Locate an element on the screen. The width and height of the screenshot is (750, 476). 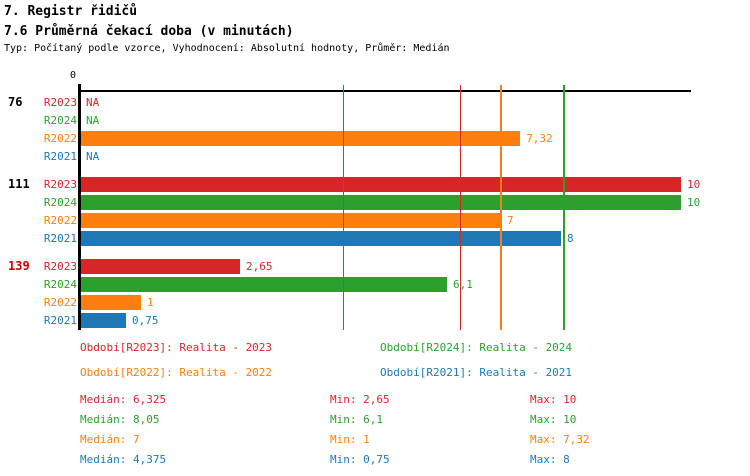
stat-median-r2023: Medián: 6,325 is located at coordinates (123, 399).